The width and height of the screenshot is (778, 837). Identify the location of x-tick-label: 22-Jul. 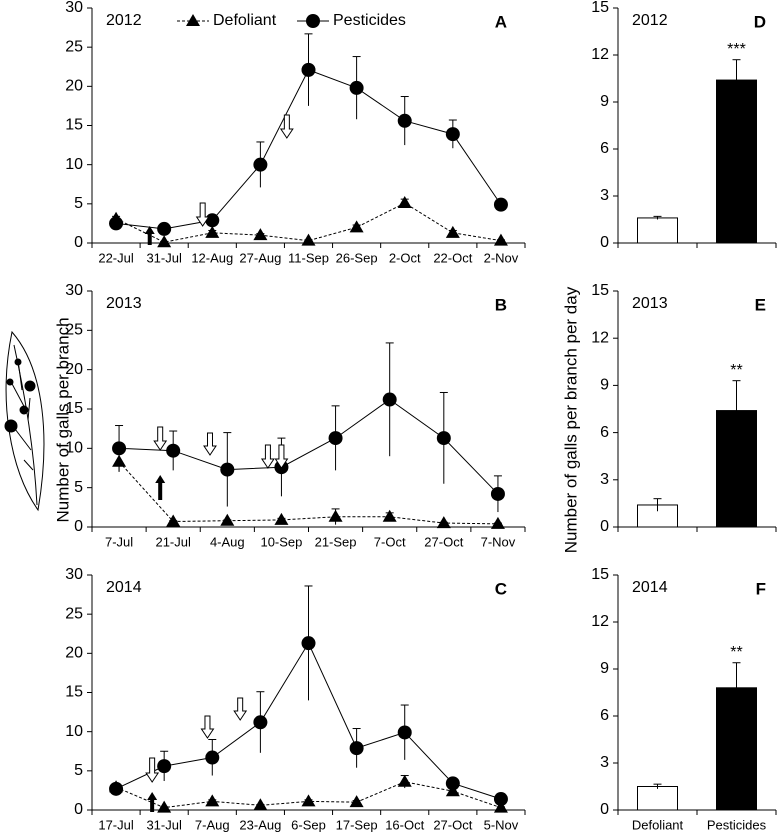
(116, 257).